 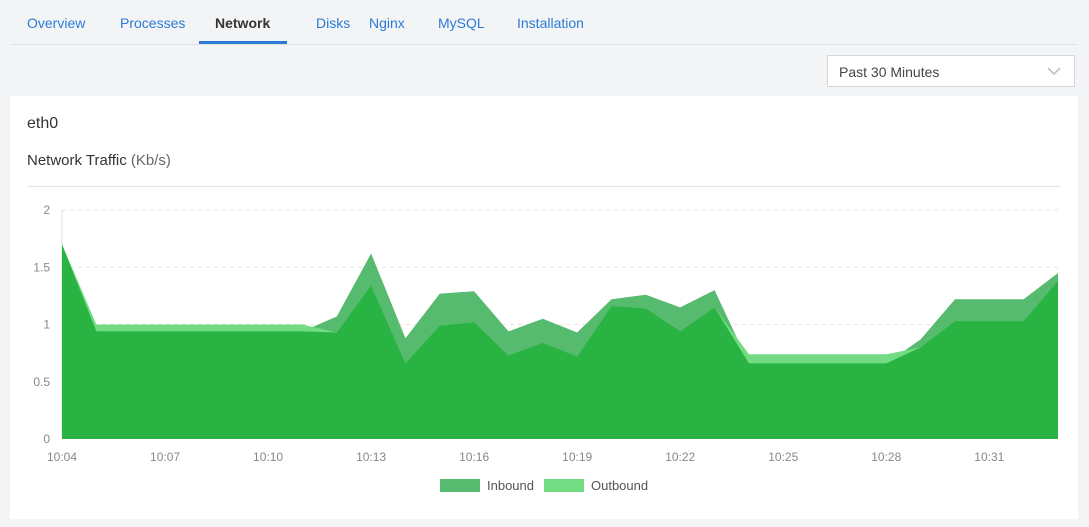 I want to click on active-tab-indicator, so click(x=243, y=42).